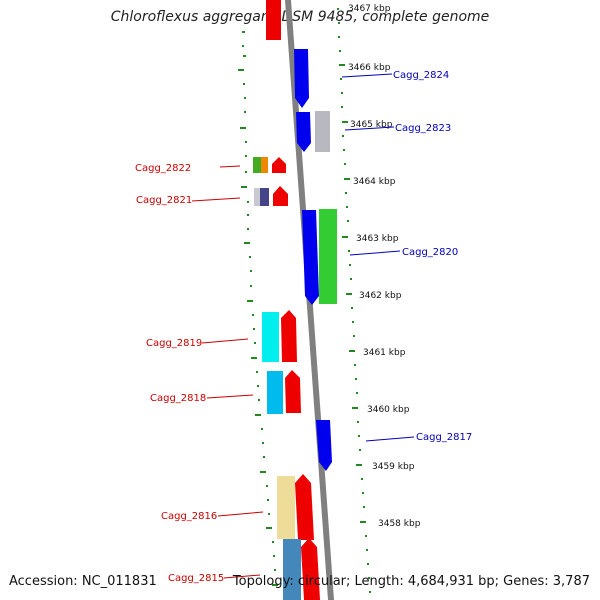 The image size is (600, 600). Describe the element at coordinates (378, 257) in the screenshot. I see `forward-leaders` at that location.